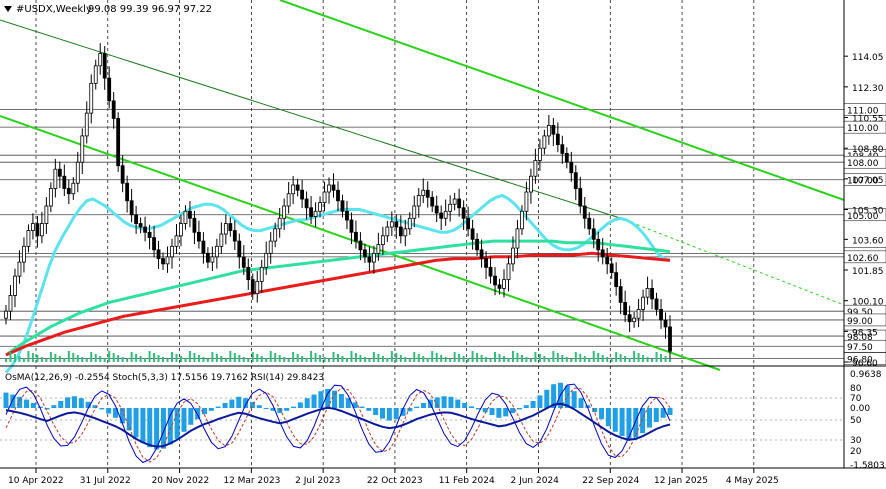  Describe the element at coordinates (860, 313) in the screenshot. I see `level-label: 99.50` at that location.